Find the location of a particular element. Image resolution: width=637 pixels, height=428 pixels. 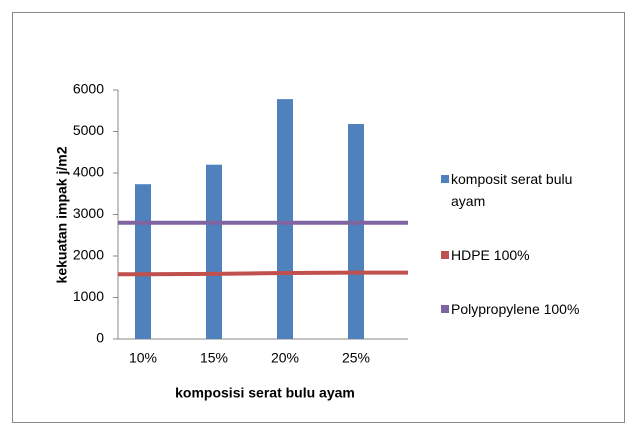

x-axis-title: komposisi serat bulu ayam is located at coordinates (265, 393).